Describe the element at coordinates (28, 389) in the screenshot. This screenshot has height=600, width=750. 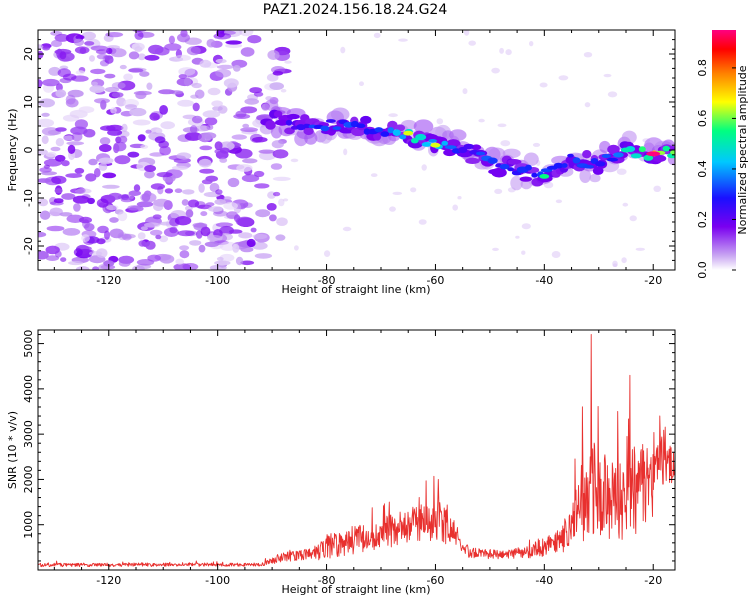
I see `snr-y-tick-label: 4000` at that location.